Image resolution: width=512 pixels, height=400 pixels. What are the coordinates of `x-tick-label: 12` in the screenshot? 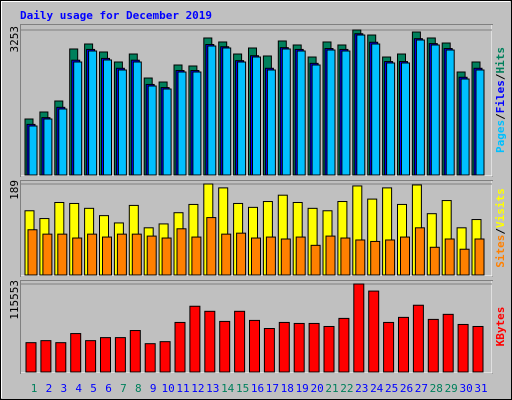 It's located at (197, 388).